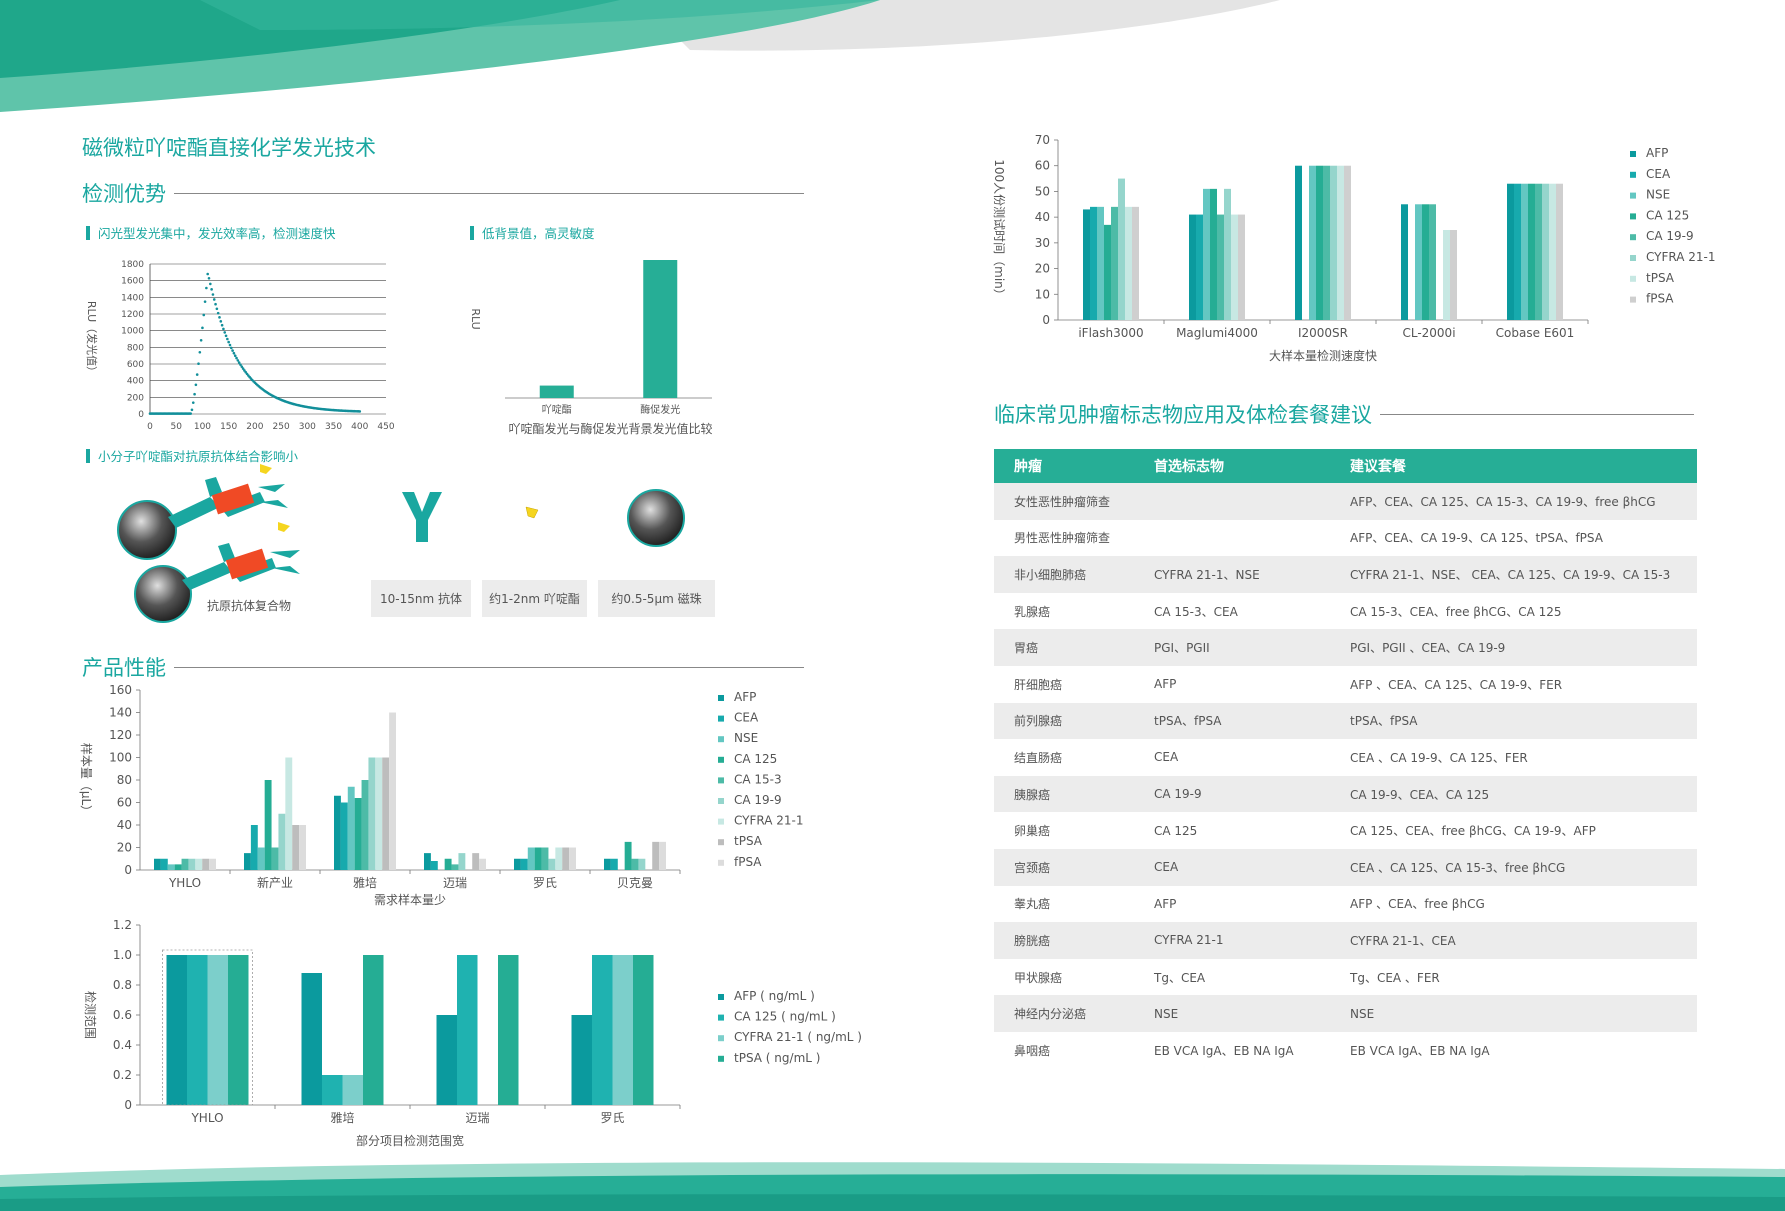  What do you see at coordinates (211, 232) in the screenshot?
I see `subheading-flash: 闪光型发光集中，发光效率高，检测速度快` at bounding box center [211, 232].